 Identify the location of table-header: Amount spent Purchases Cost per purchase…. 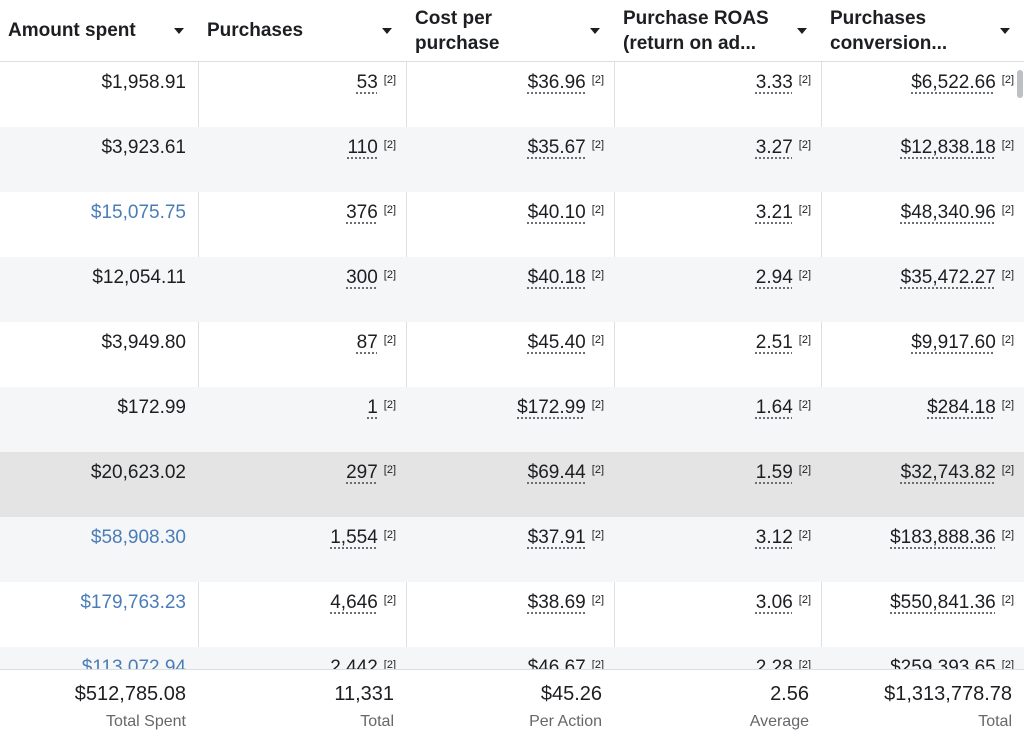
(512, 31).